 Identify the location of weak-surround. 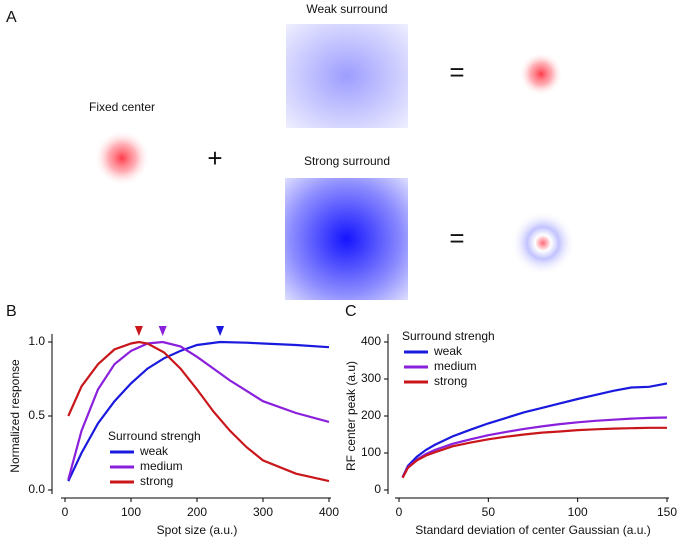
(347, 76).